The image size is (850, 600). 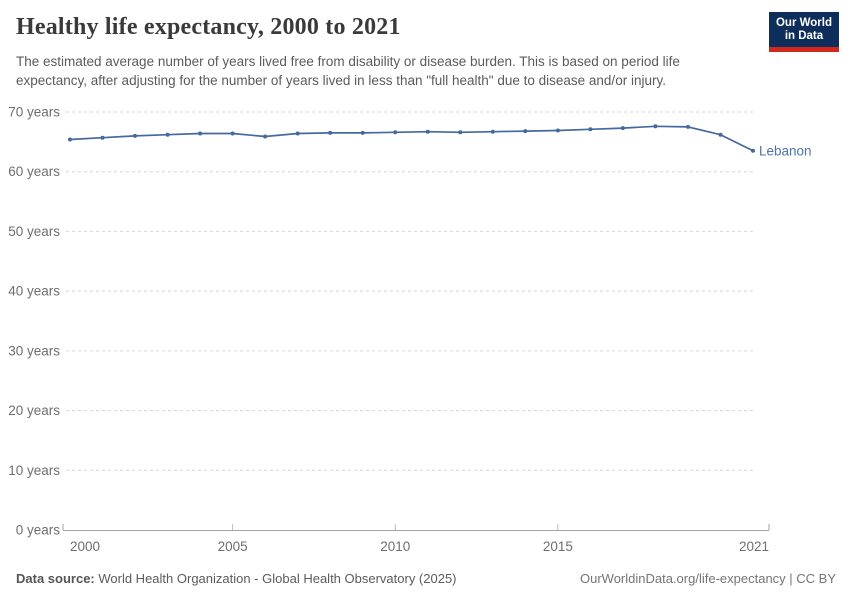 What do you see at coordinates (395, 546) in the screenshot?
I see `x-axis-label: 2010` at bounding box center [395, 546].